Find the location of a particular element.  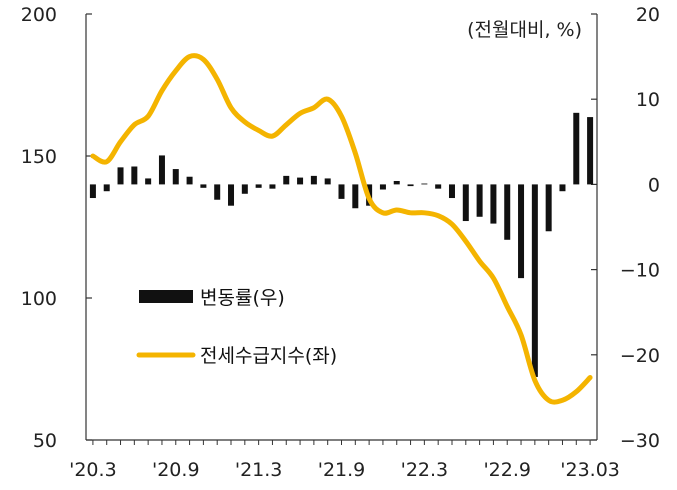

x-tick-label: '23.03 is located at coordinates (590, 470).